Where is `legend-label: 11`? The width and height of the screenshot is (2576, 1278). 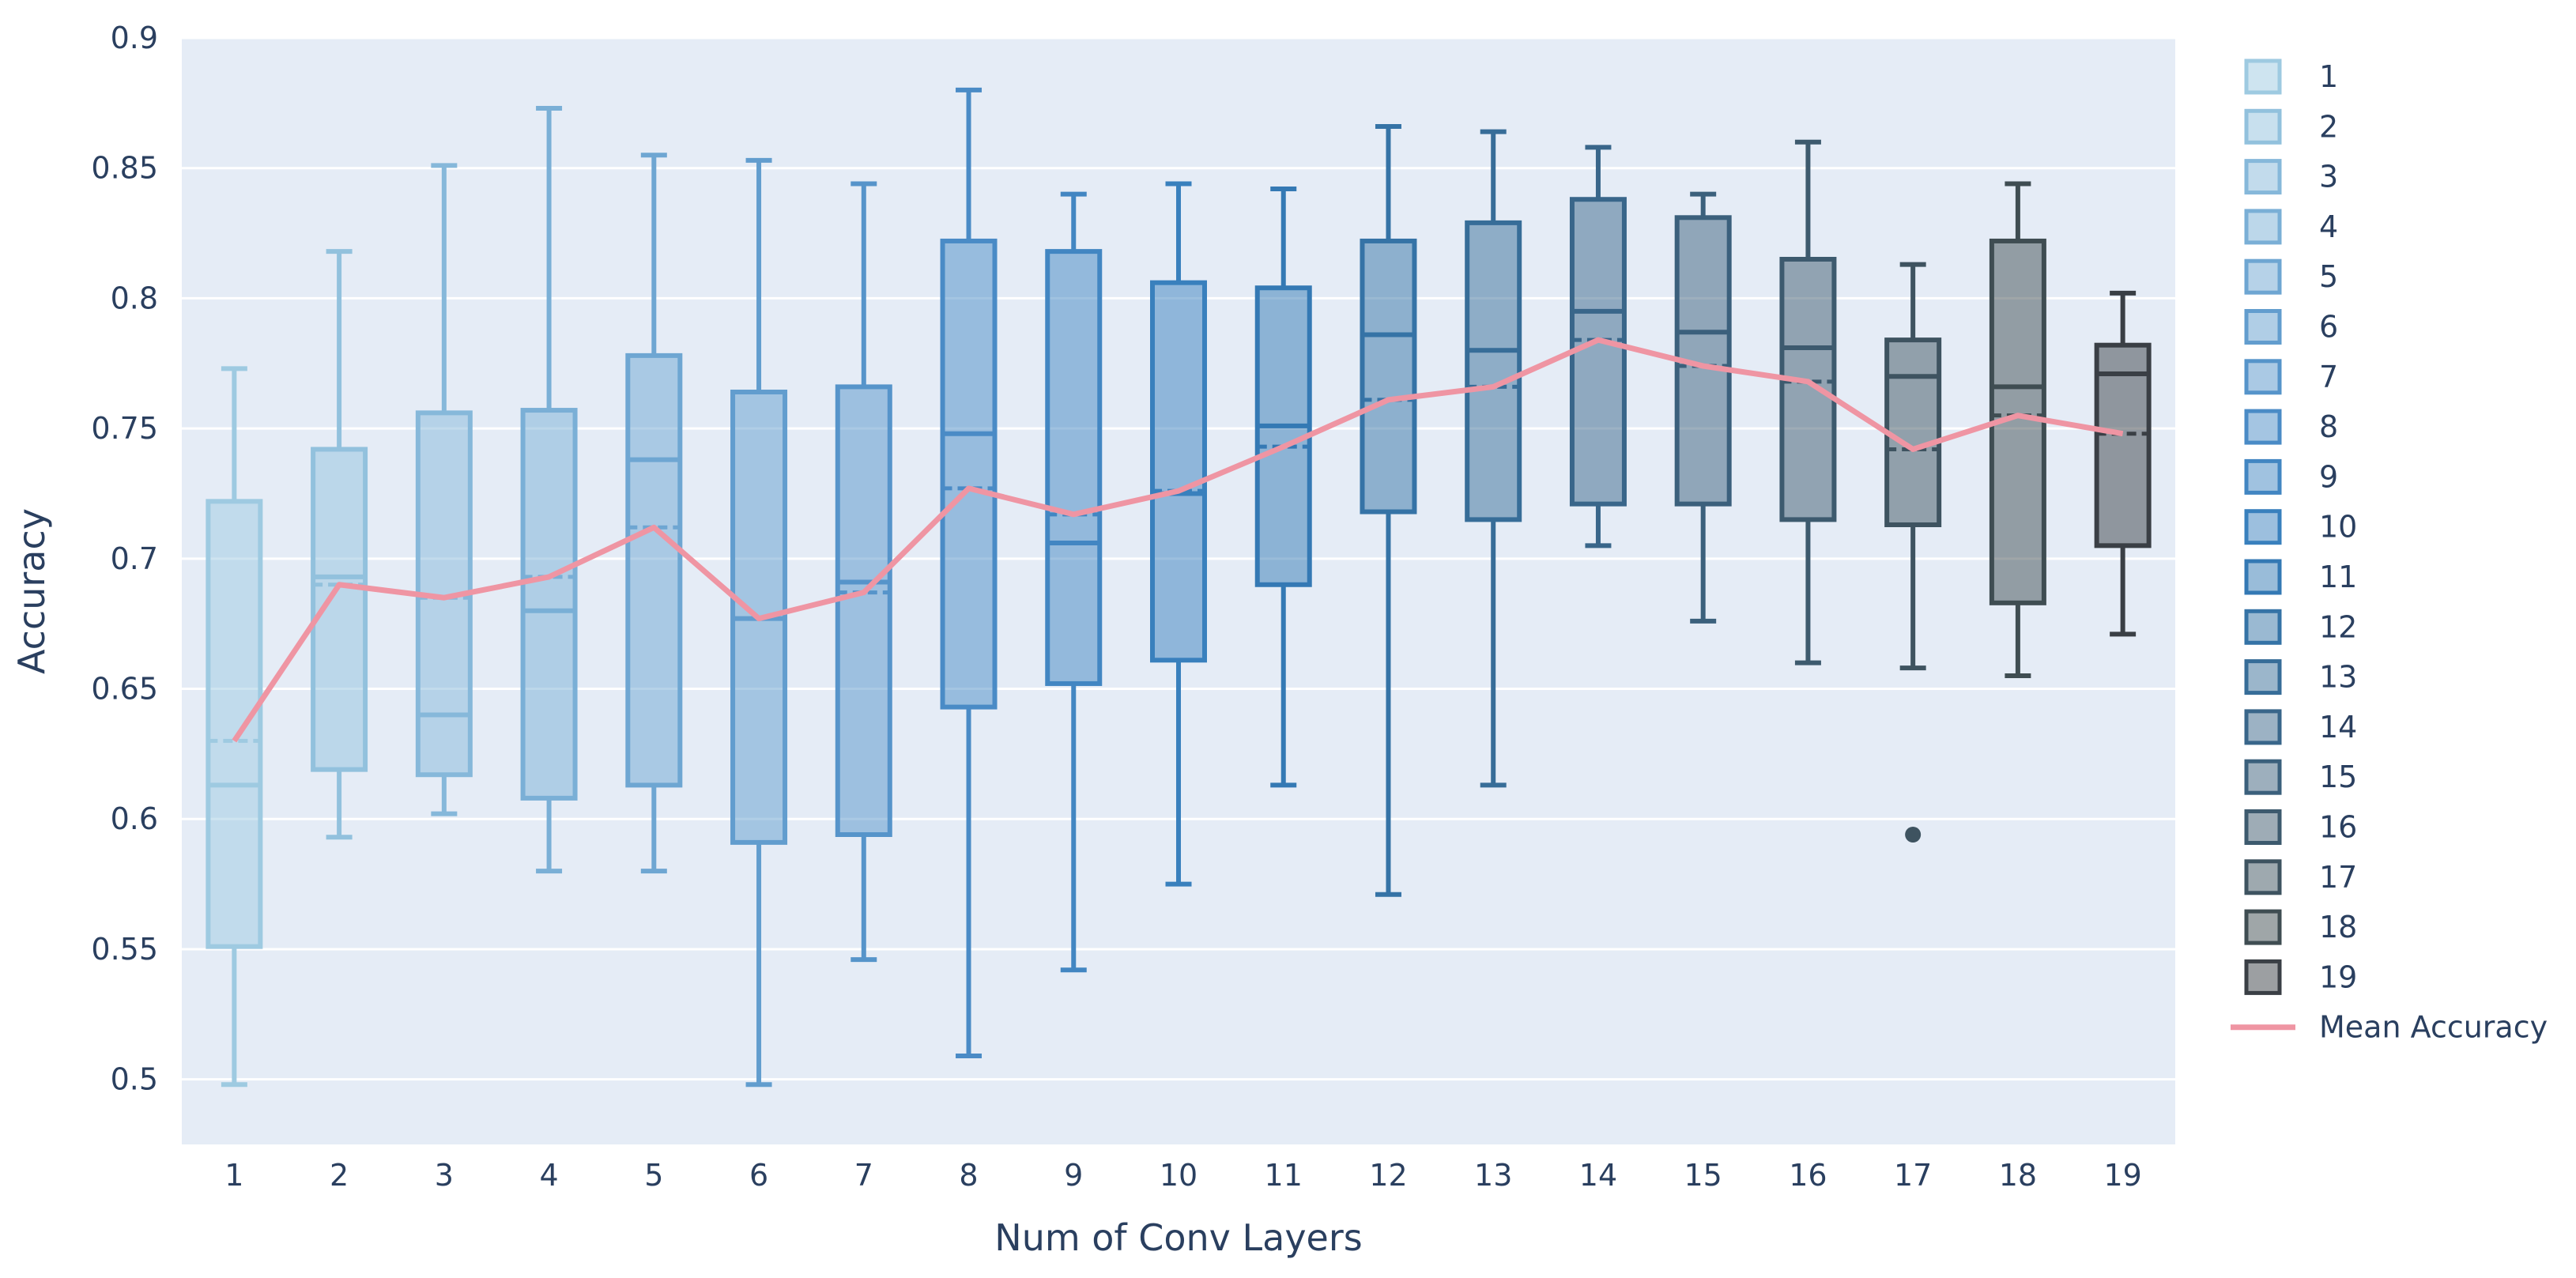 legend-label: 11 is located at coordinates (2338, 577).